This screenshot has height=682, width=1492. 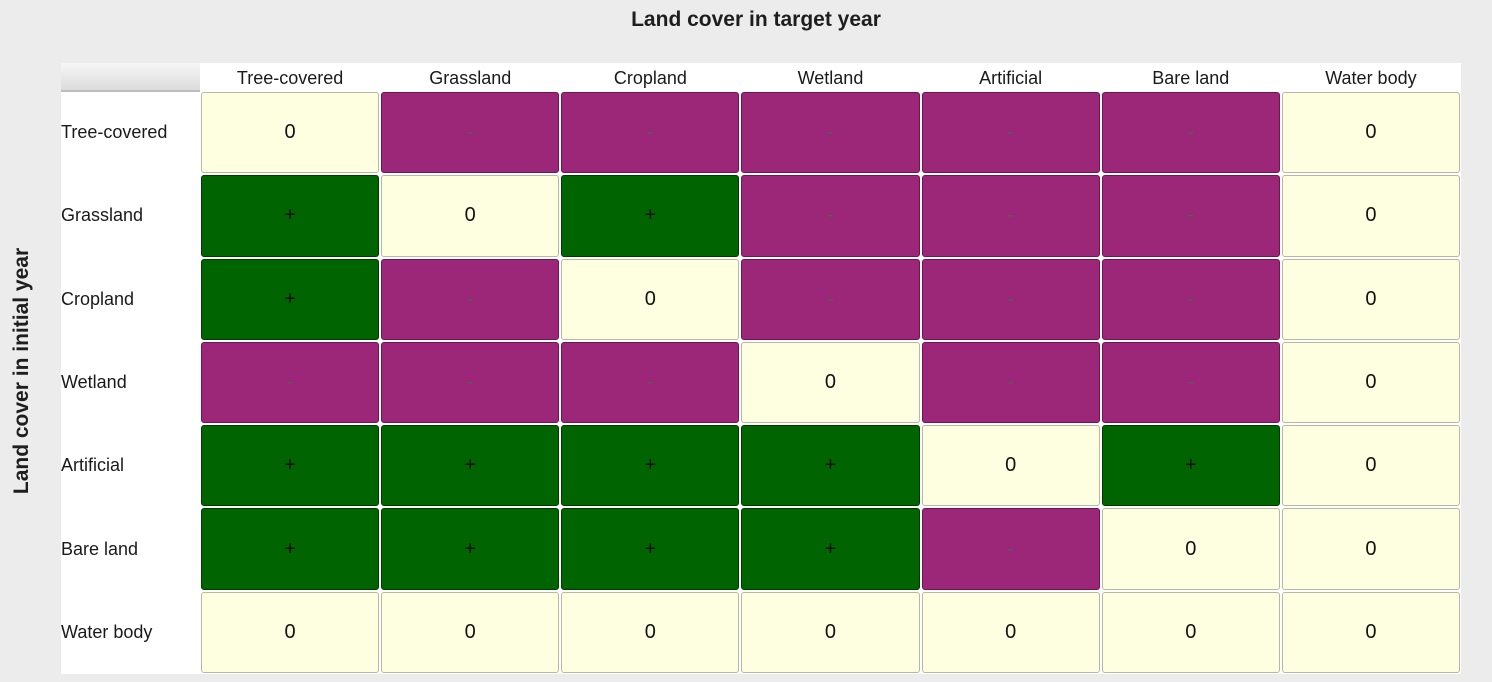 What do you see at coordinates (290, 299) in the screenshot?
I see `matrix-cell-cropland-to-tree-covered: +` at bounding box center [290, 299].